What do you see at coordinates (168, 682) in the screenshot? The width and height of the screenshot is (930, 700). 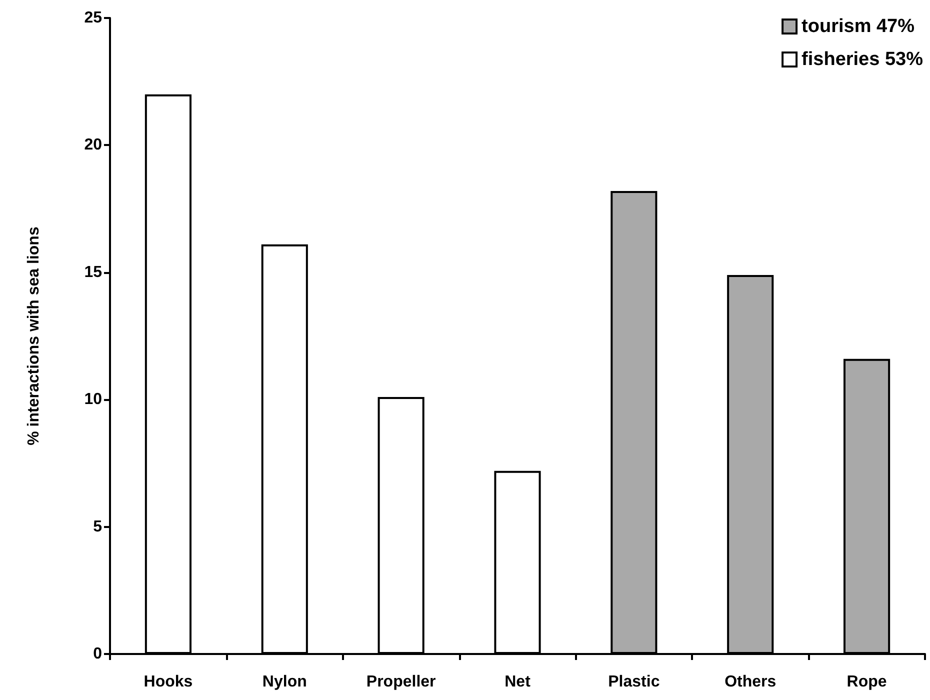 I see `x-tick-label: Hooks` at bounding box center [168, 682].